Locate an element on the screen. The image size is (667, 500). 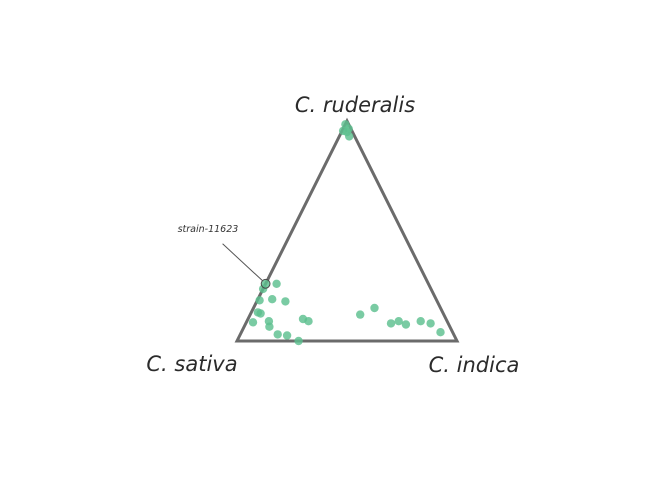
annotation-label: strain-11623 is located at coordinates (208, 229).